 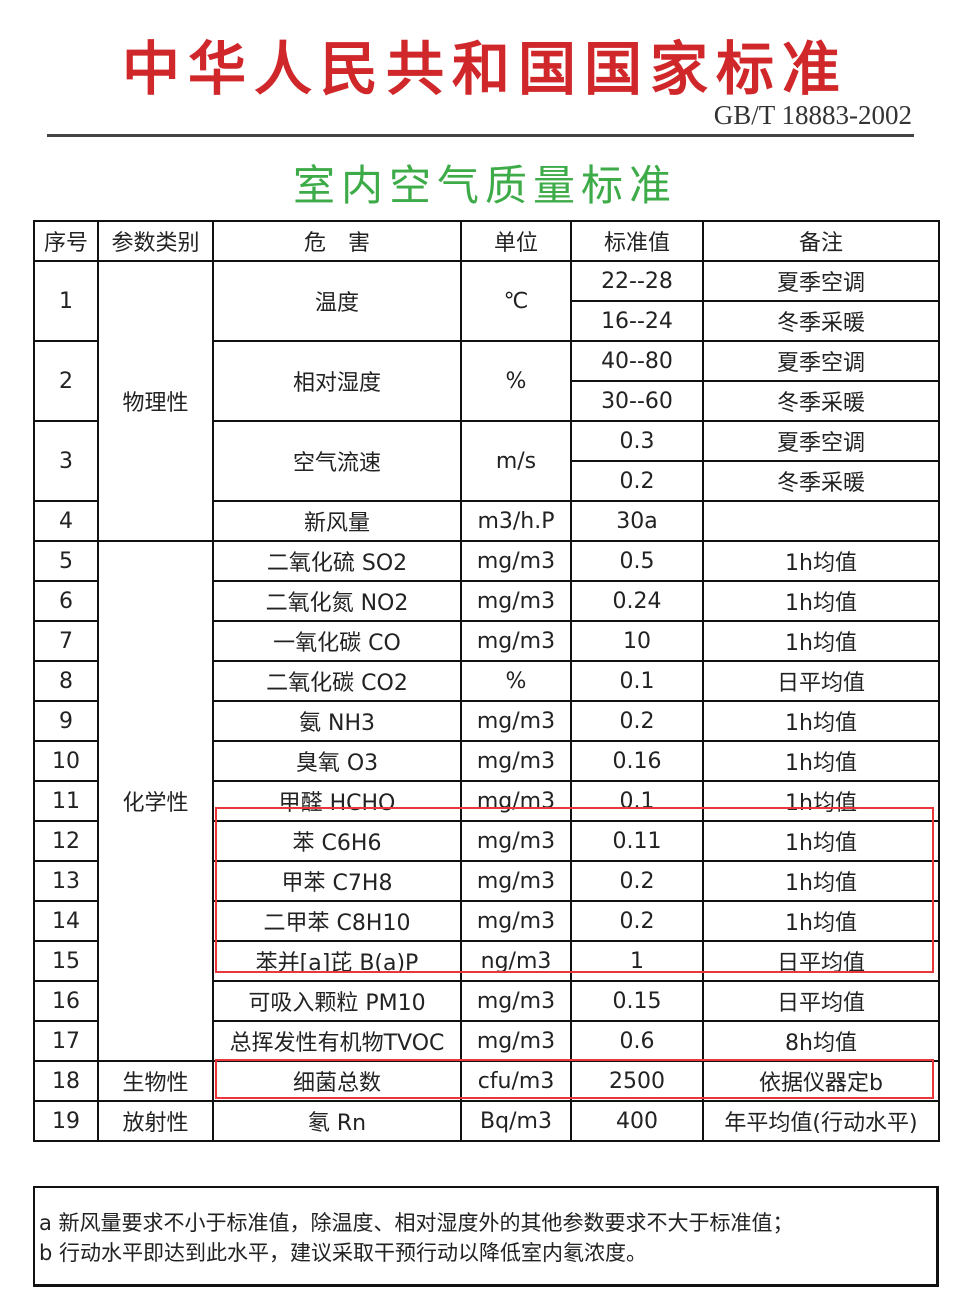 I want to click on table-row: 15 苯并[a]芘 B(a)P ng/m3 1 日平均值, so click(x=486, y=961).